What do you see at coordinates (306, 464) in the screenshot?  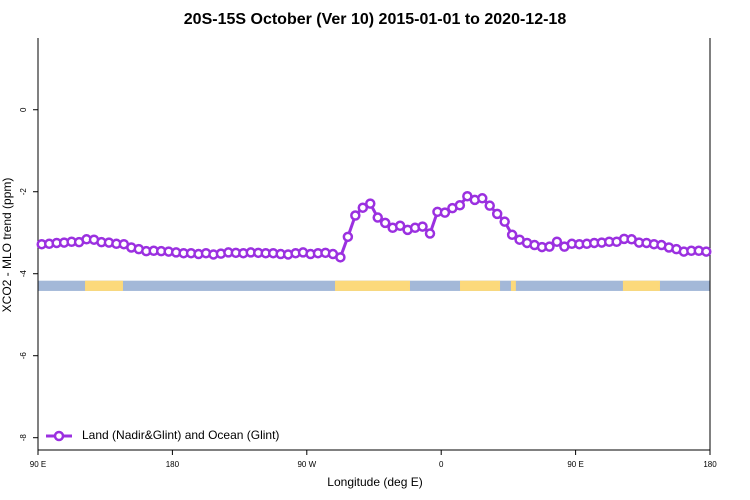 I see `x-tick-label: 90 W` at bounding box center [306, 464].